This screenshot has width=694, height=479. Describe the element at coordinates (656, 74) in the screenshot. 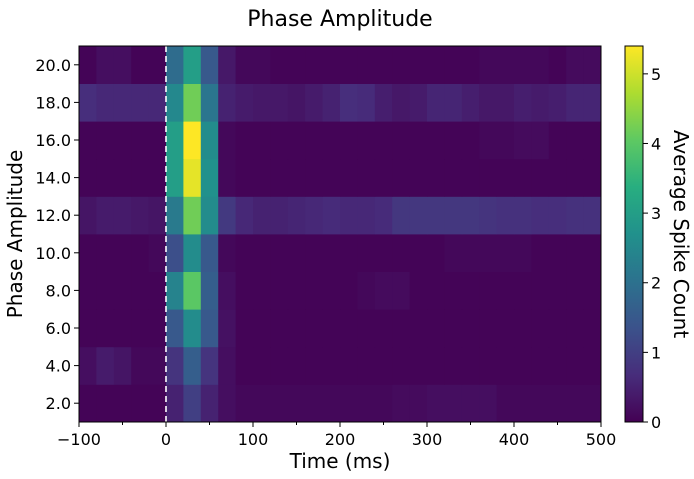

I see `colorbar-tick-label: 5` at that location.